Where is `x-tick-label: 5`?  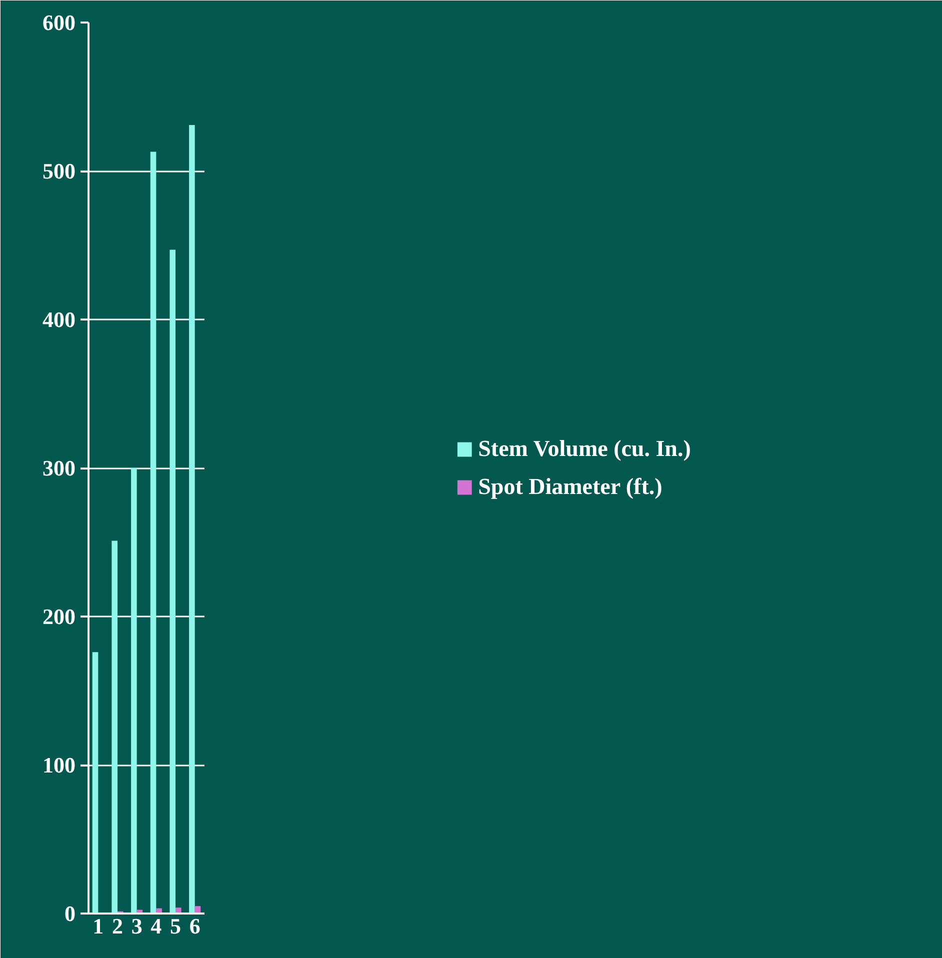
x-tick-label: 5 is located at coordinates (175, 926).